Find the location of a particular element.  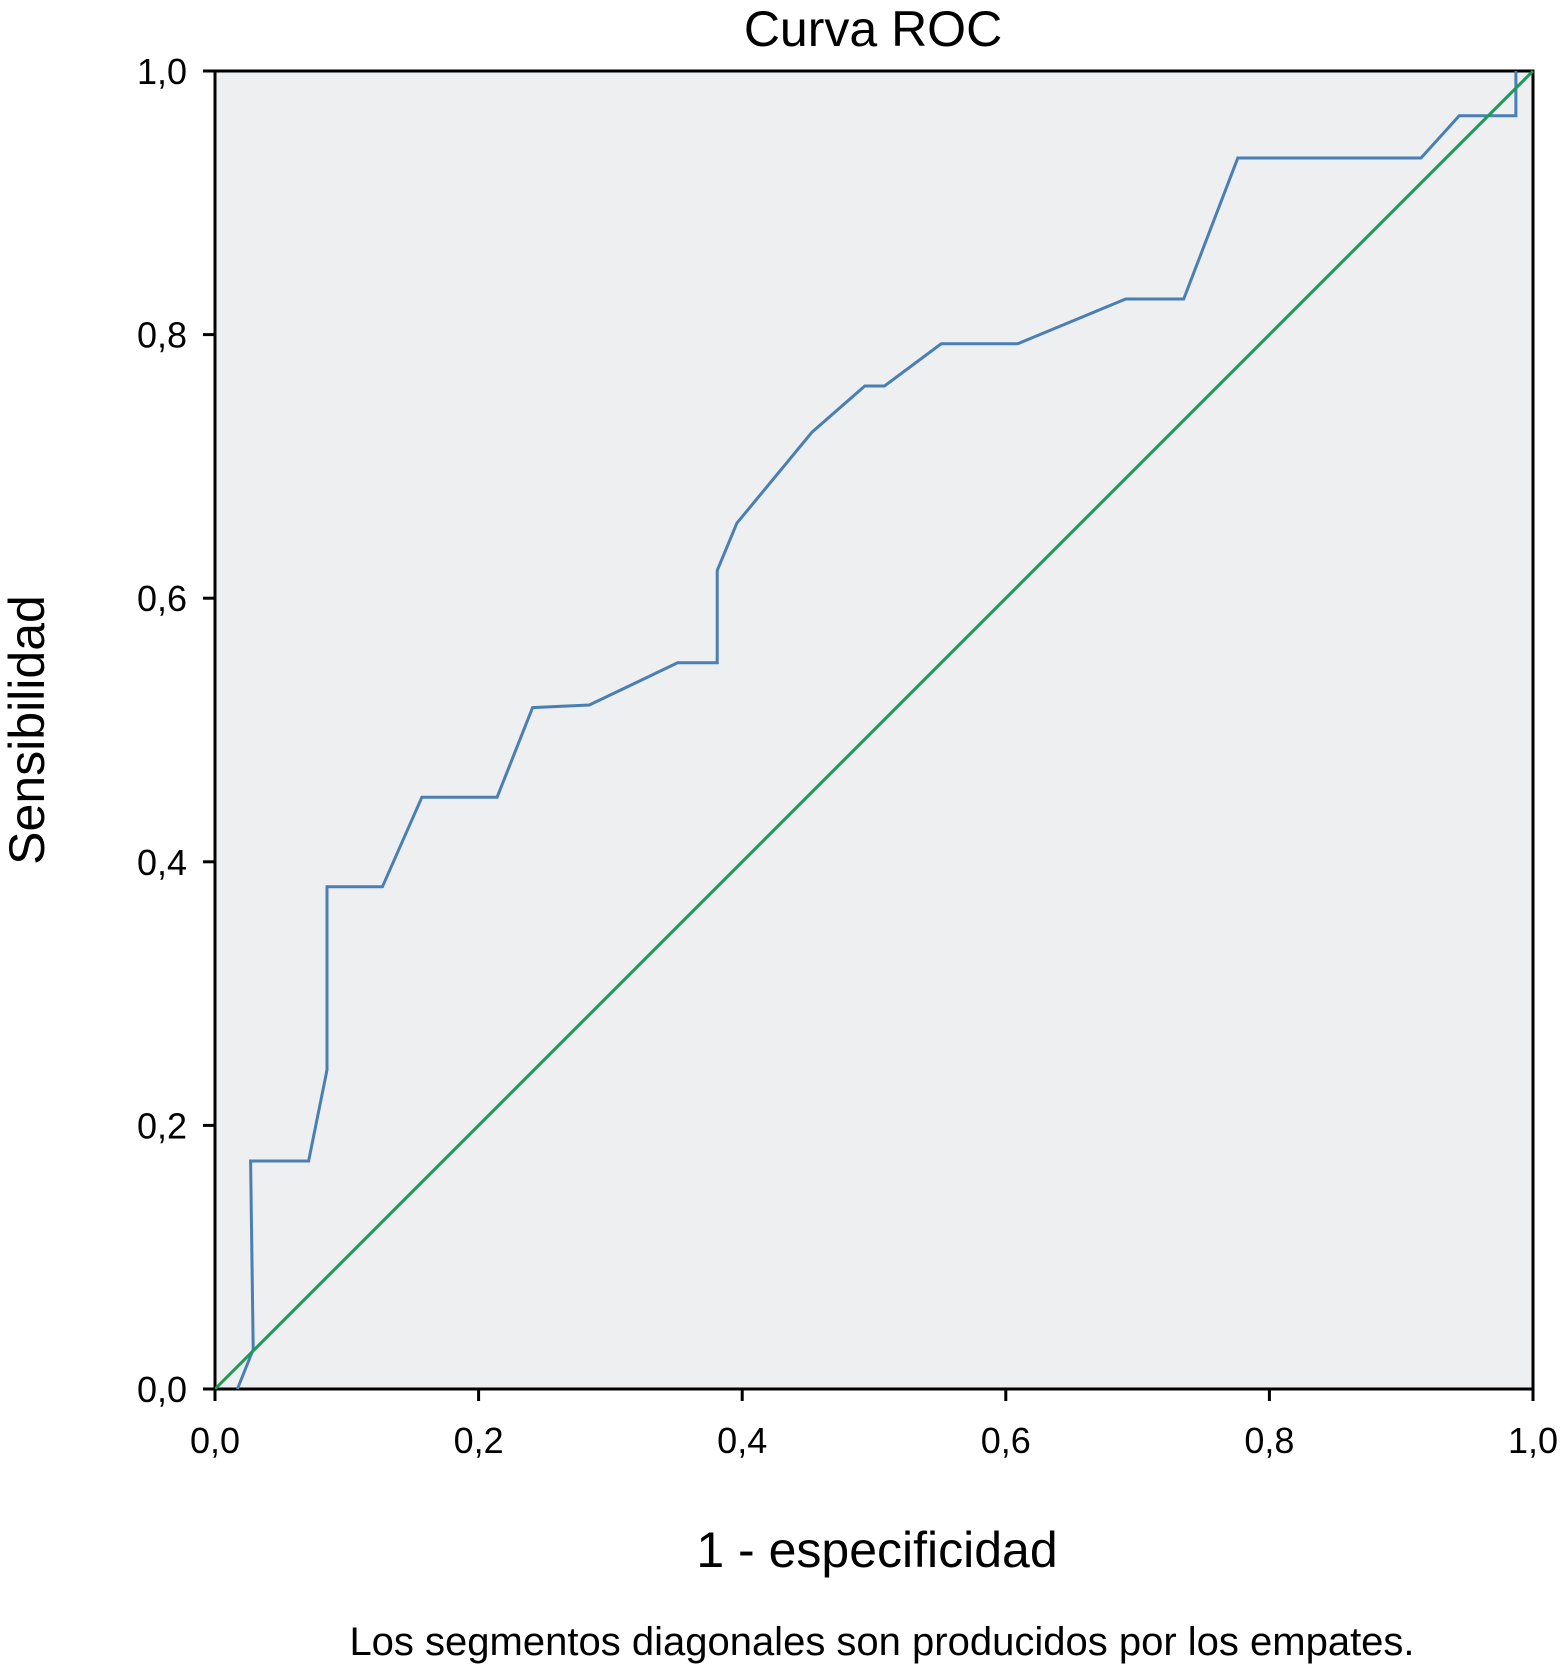

x-axis-label: 1 - especificidad is located at coordinates (876, 1550).